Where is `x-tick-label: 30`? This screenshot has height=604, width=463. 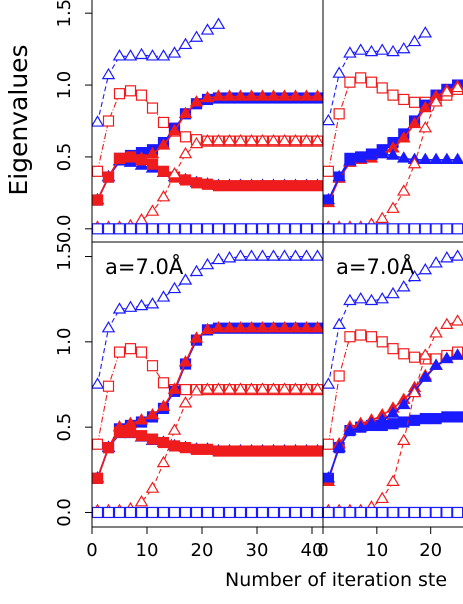
x-tick-label: 30 is located at coordinates (257, 550).